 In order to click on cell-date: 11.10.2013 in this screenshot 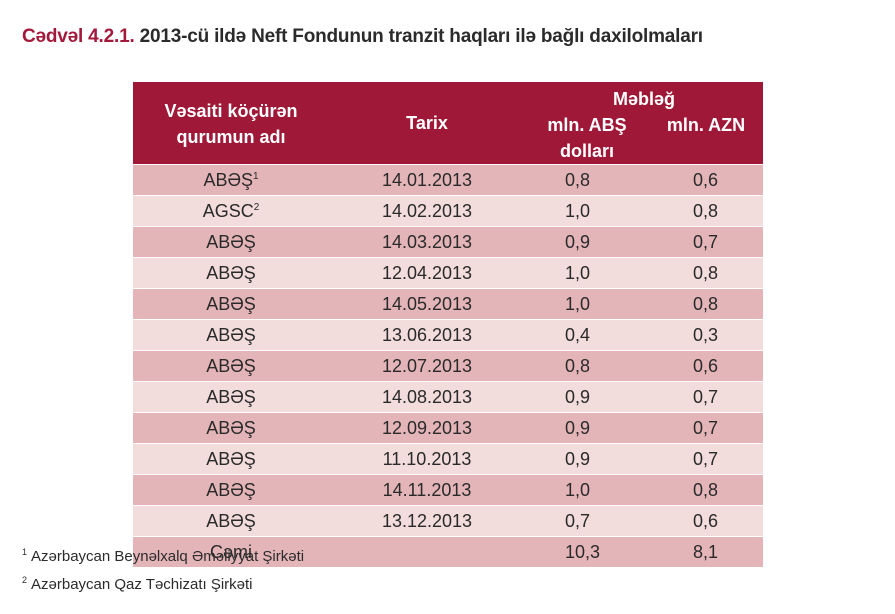, I will do `click(427, 459)`.